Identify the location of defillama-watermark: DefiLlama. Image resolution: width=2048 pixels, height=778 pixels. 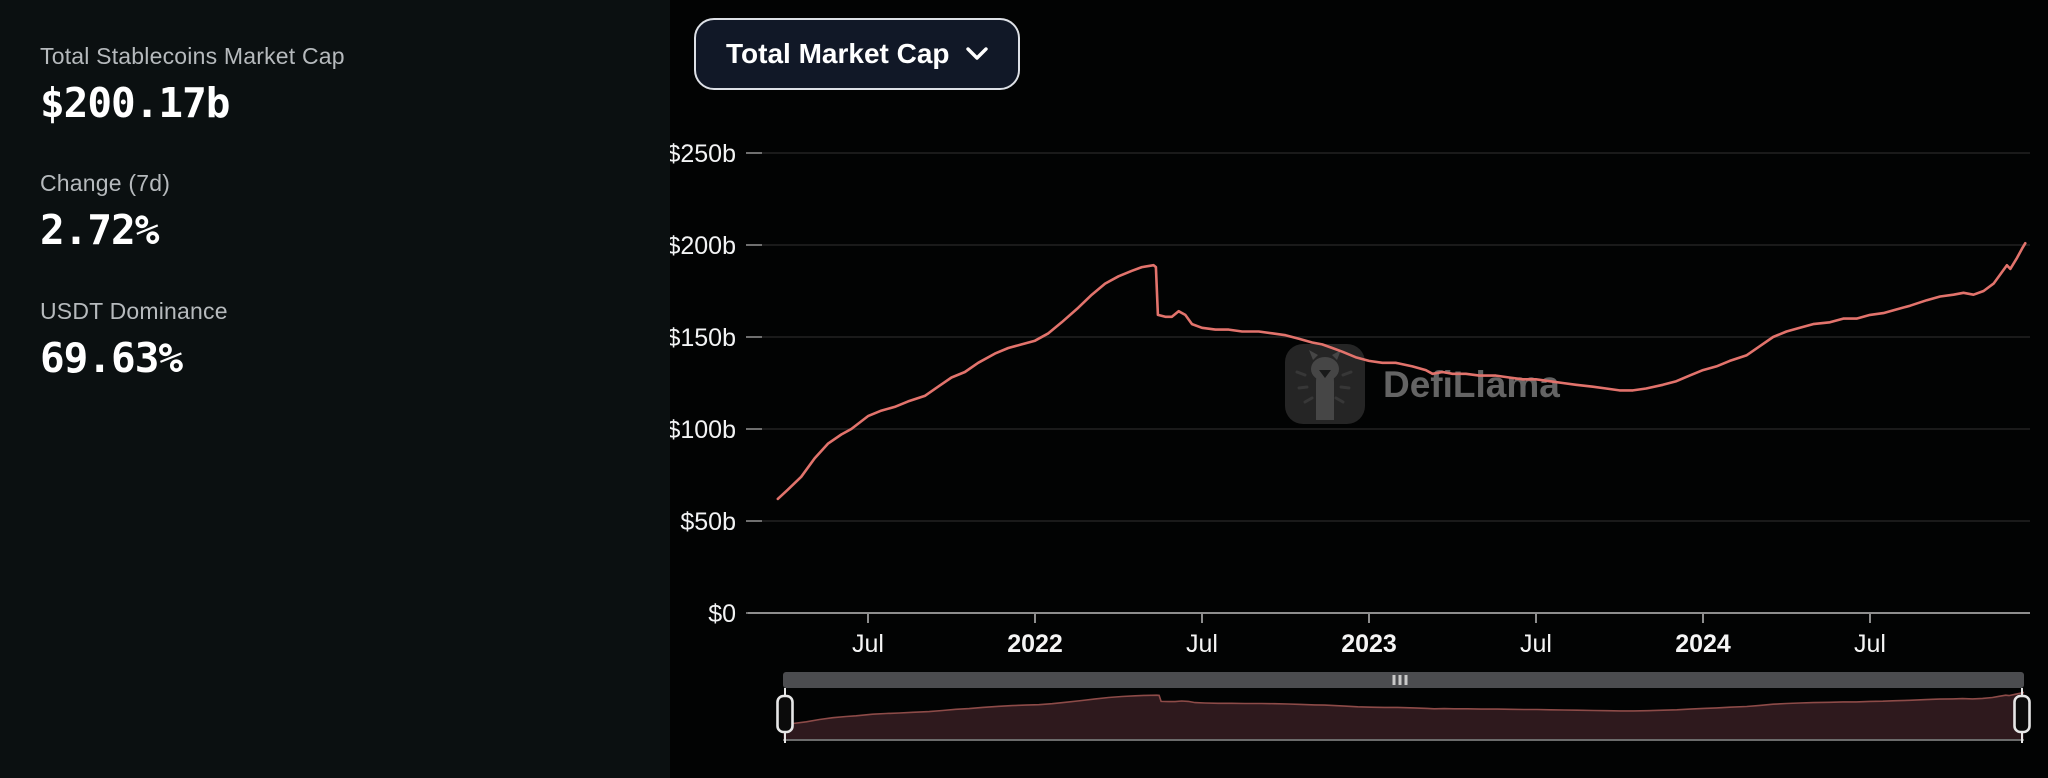
(1422, 384).